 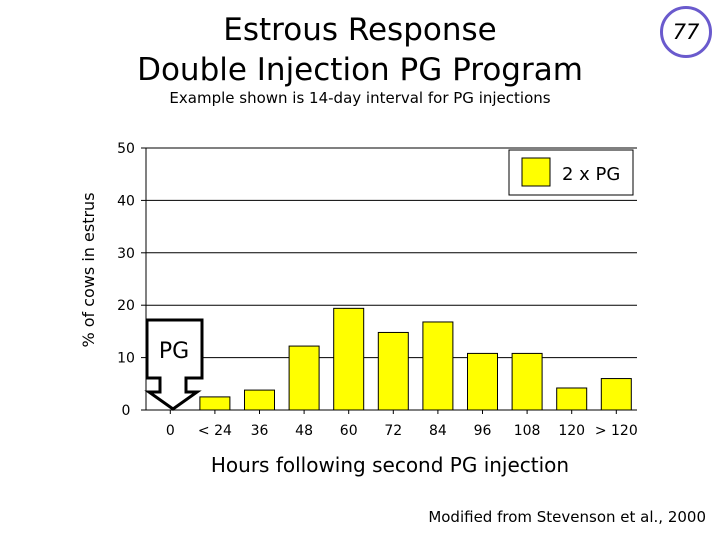 I want to click on pg-arrow: PG, so click(x=174, y=364).